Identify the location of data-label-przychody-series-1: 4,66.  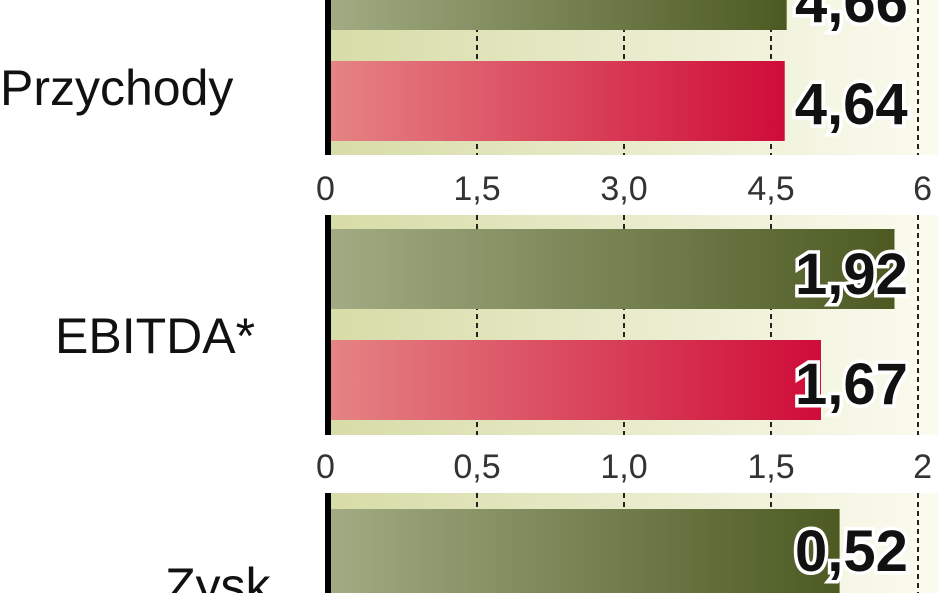
(851, 17).